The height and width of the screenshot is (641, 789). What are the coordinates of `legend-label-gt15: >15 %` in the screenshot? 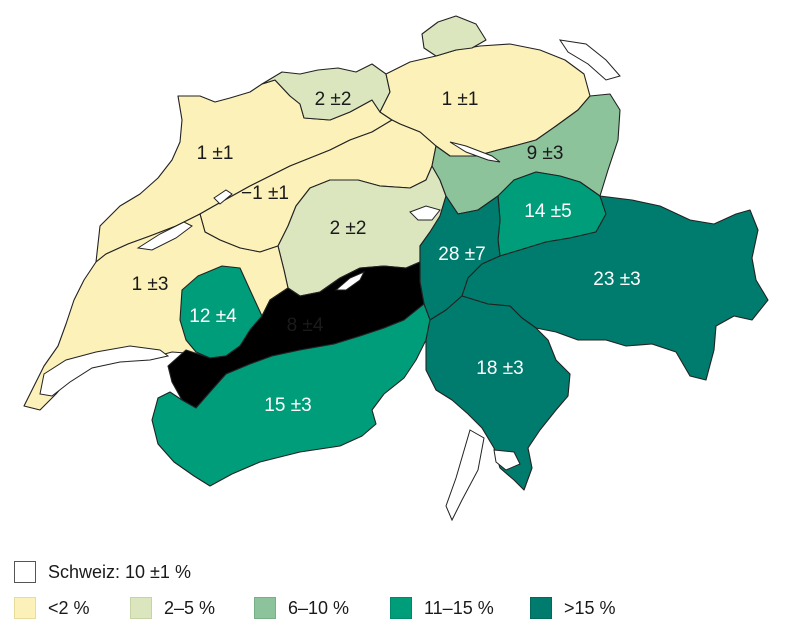 It's located at (590, 607).